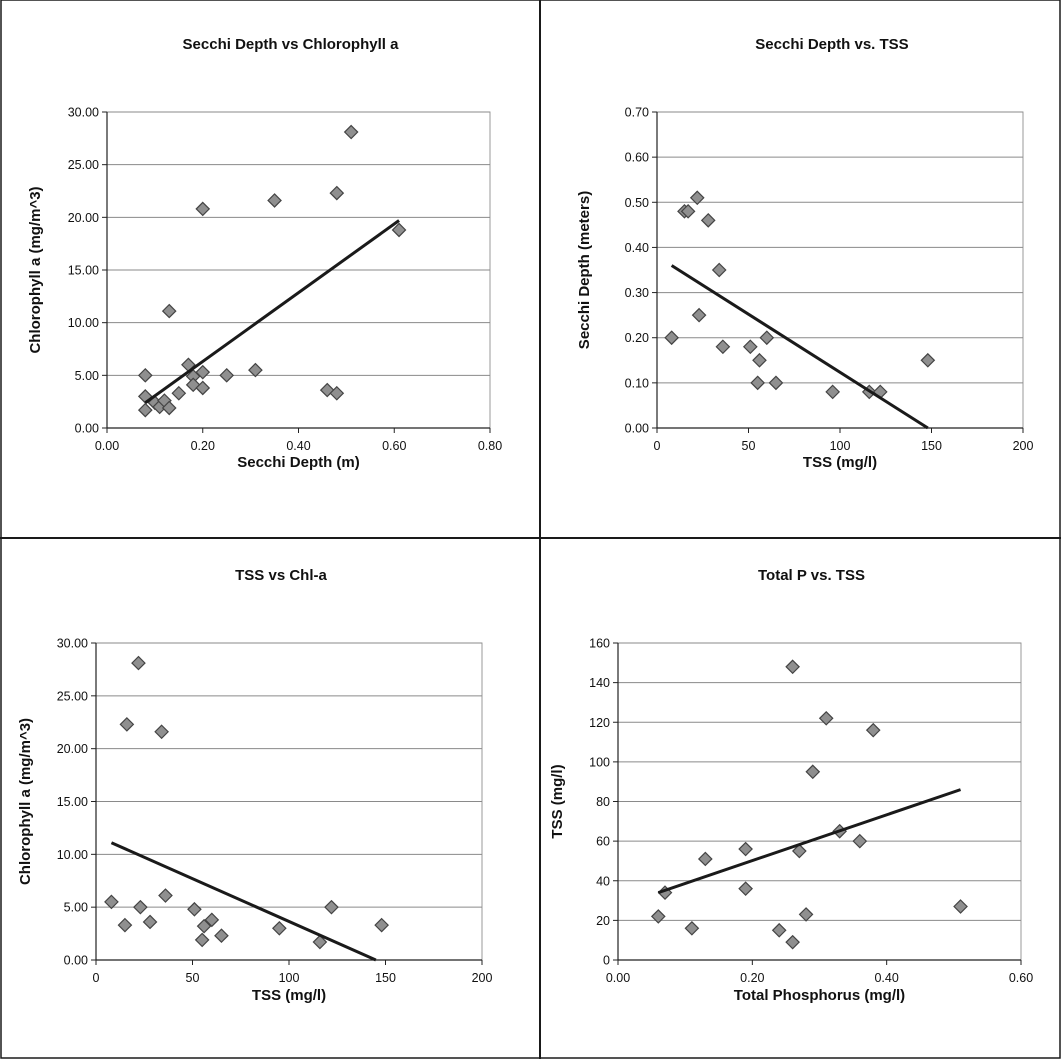 This screenshot has width=1061, height=1064. Describe the element at coordinates (637, 158) in the screenshot. I see `y-tick-label: 0.60` at that location.